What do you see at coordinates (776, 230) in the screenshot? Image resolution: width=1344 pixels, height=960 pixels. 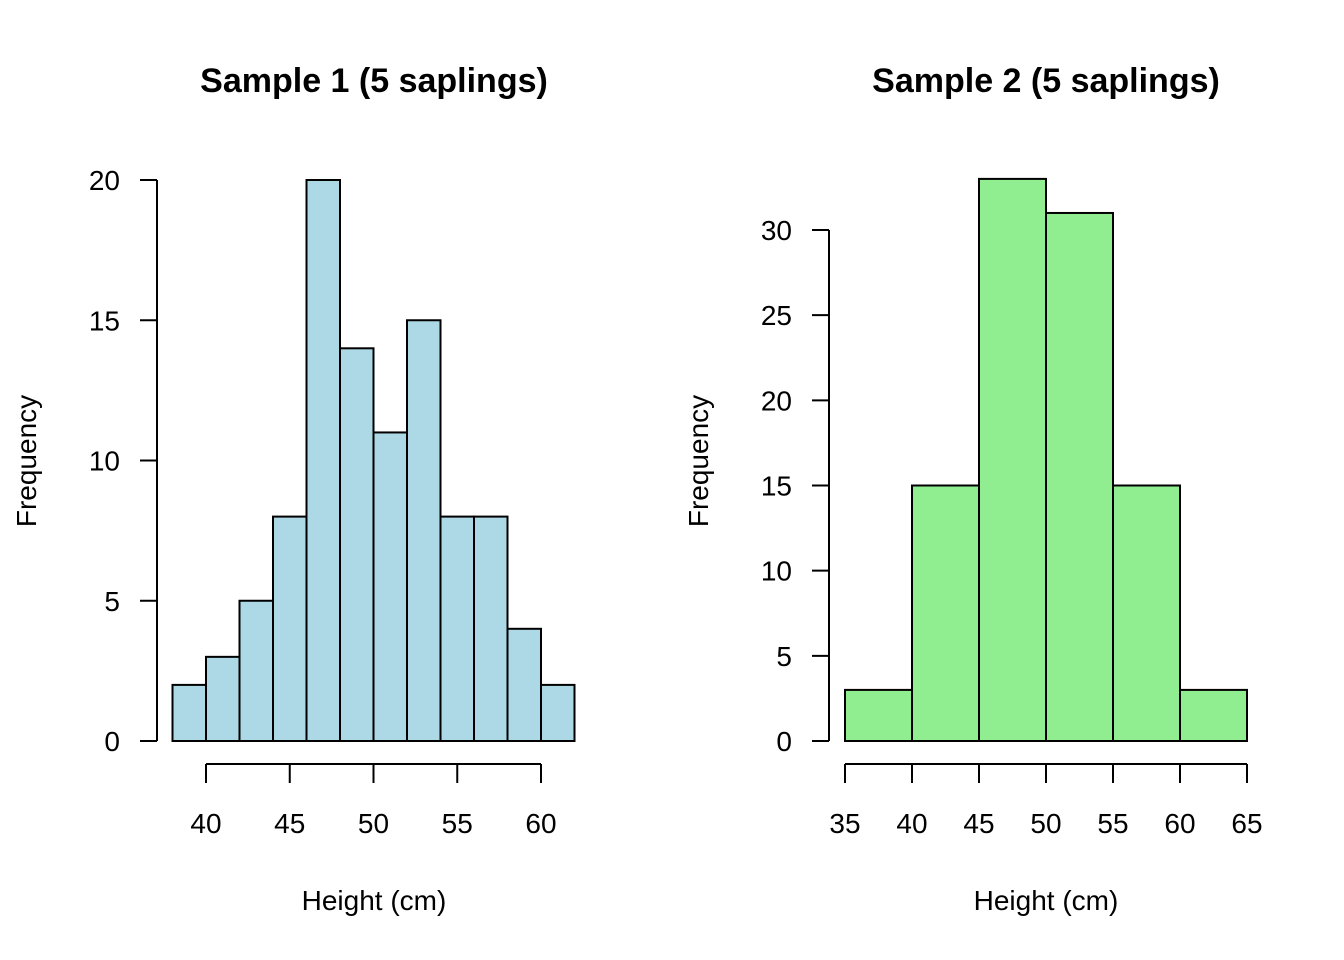 I see `y-tick-label: 30` at bounding box center [776, 230].